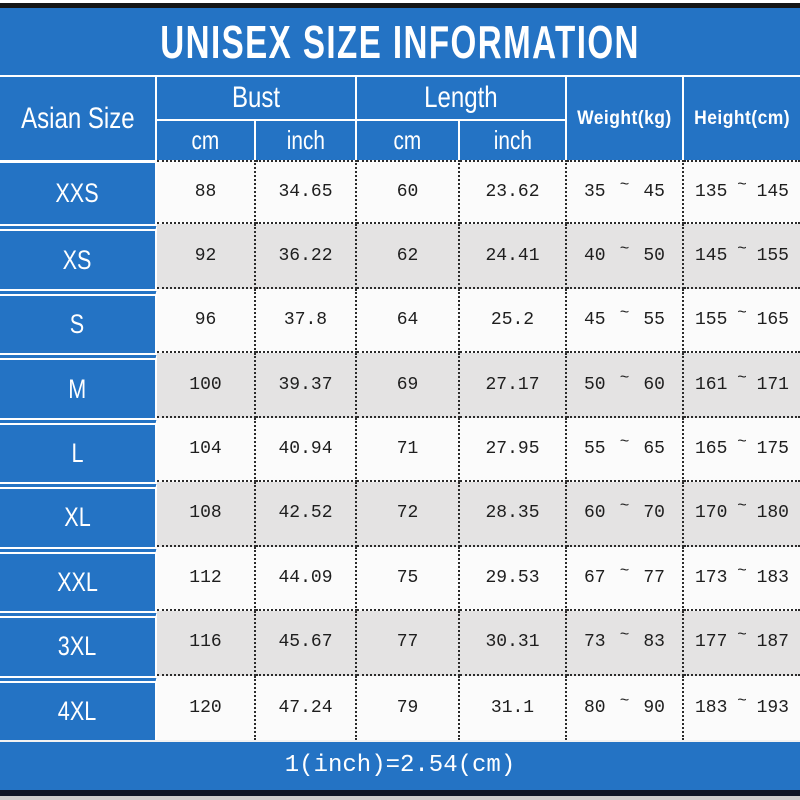 The width and height of the screenshot is (800, 800). Describe the element at coordinates (513, 643) in the screenshot. I see `length-inch-cell: 30.31` at that location.